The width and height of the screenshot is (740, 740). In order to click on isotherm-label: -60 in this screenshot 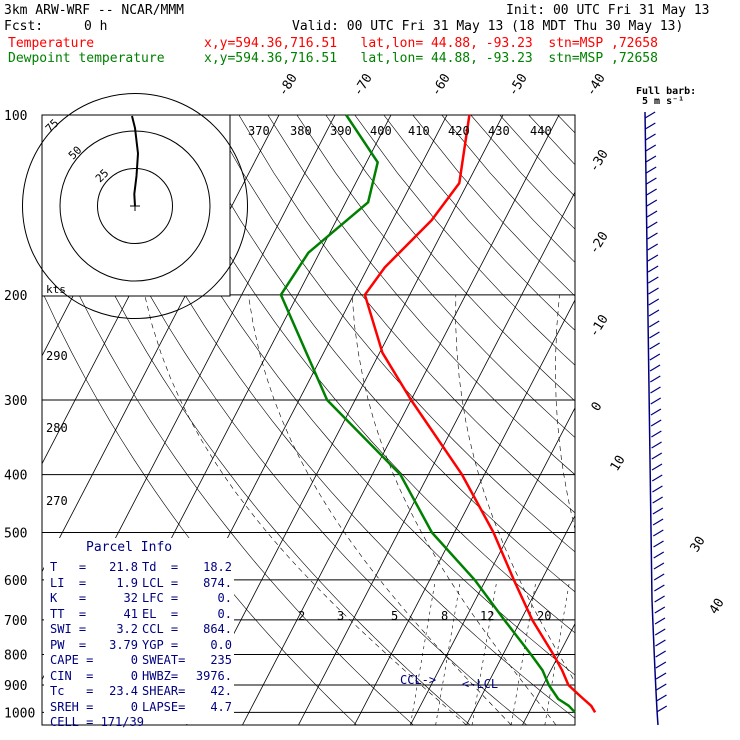, I will do `click(441, 85)`.